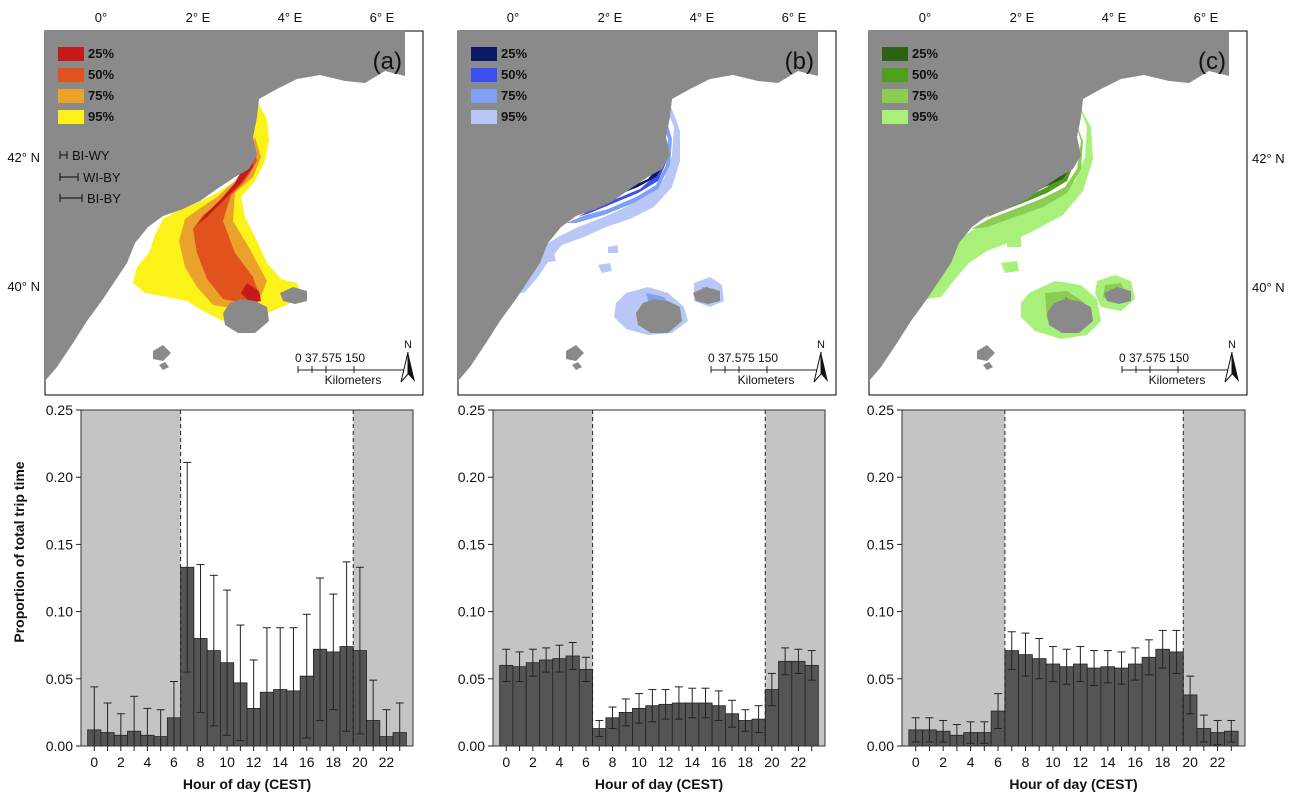  Describe the element at coordinates (217, 211) in the screenshot. I see `map-contours-a` at that location.